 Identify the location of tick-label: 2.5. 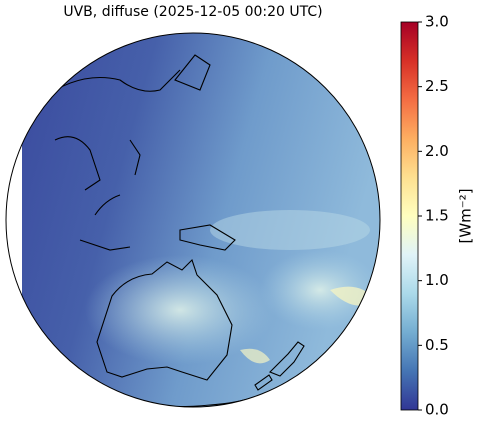
(437, 86).